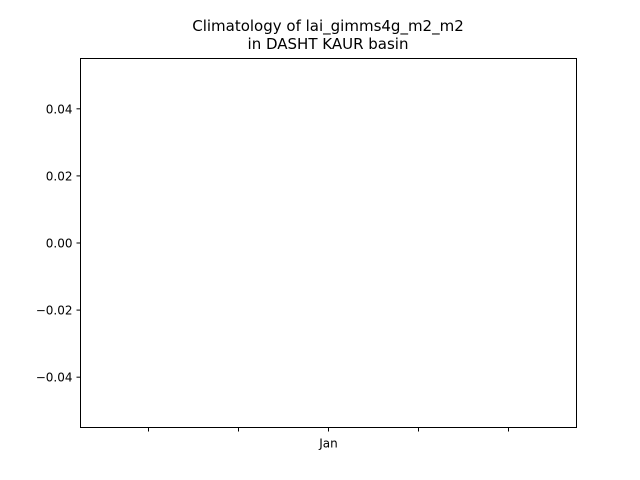 Image resolution: width=640 pixels, height=480 pixels. I want to click on chart-title-line-2: in DASHT KAUR basin, so click(328, 44).